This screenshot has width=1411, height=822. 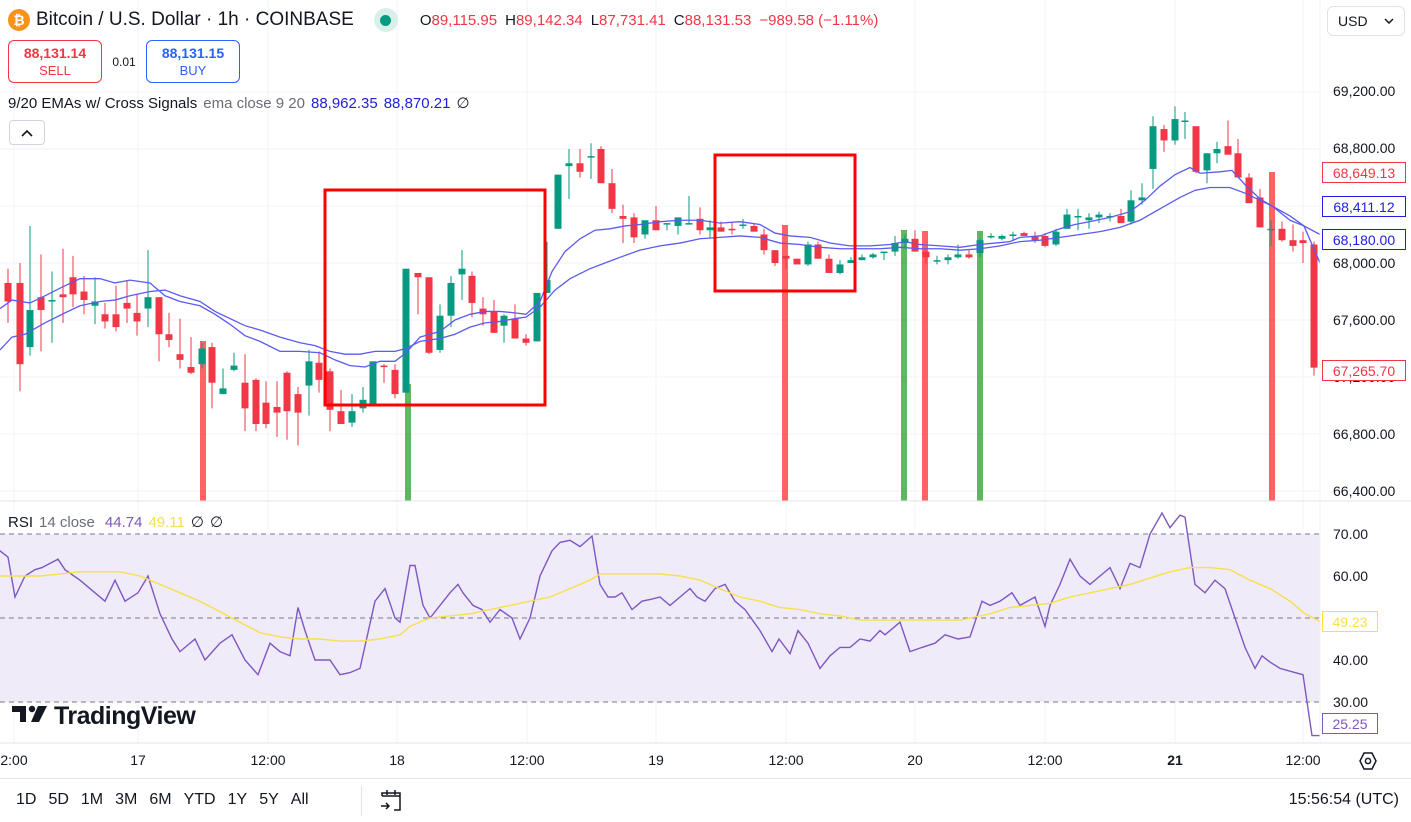 I want to click on tradingview-wordmark: TradingView, so click(x=125, y=716).